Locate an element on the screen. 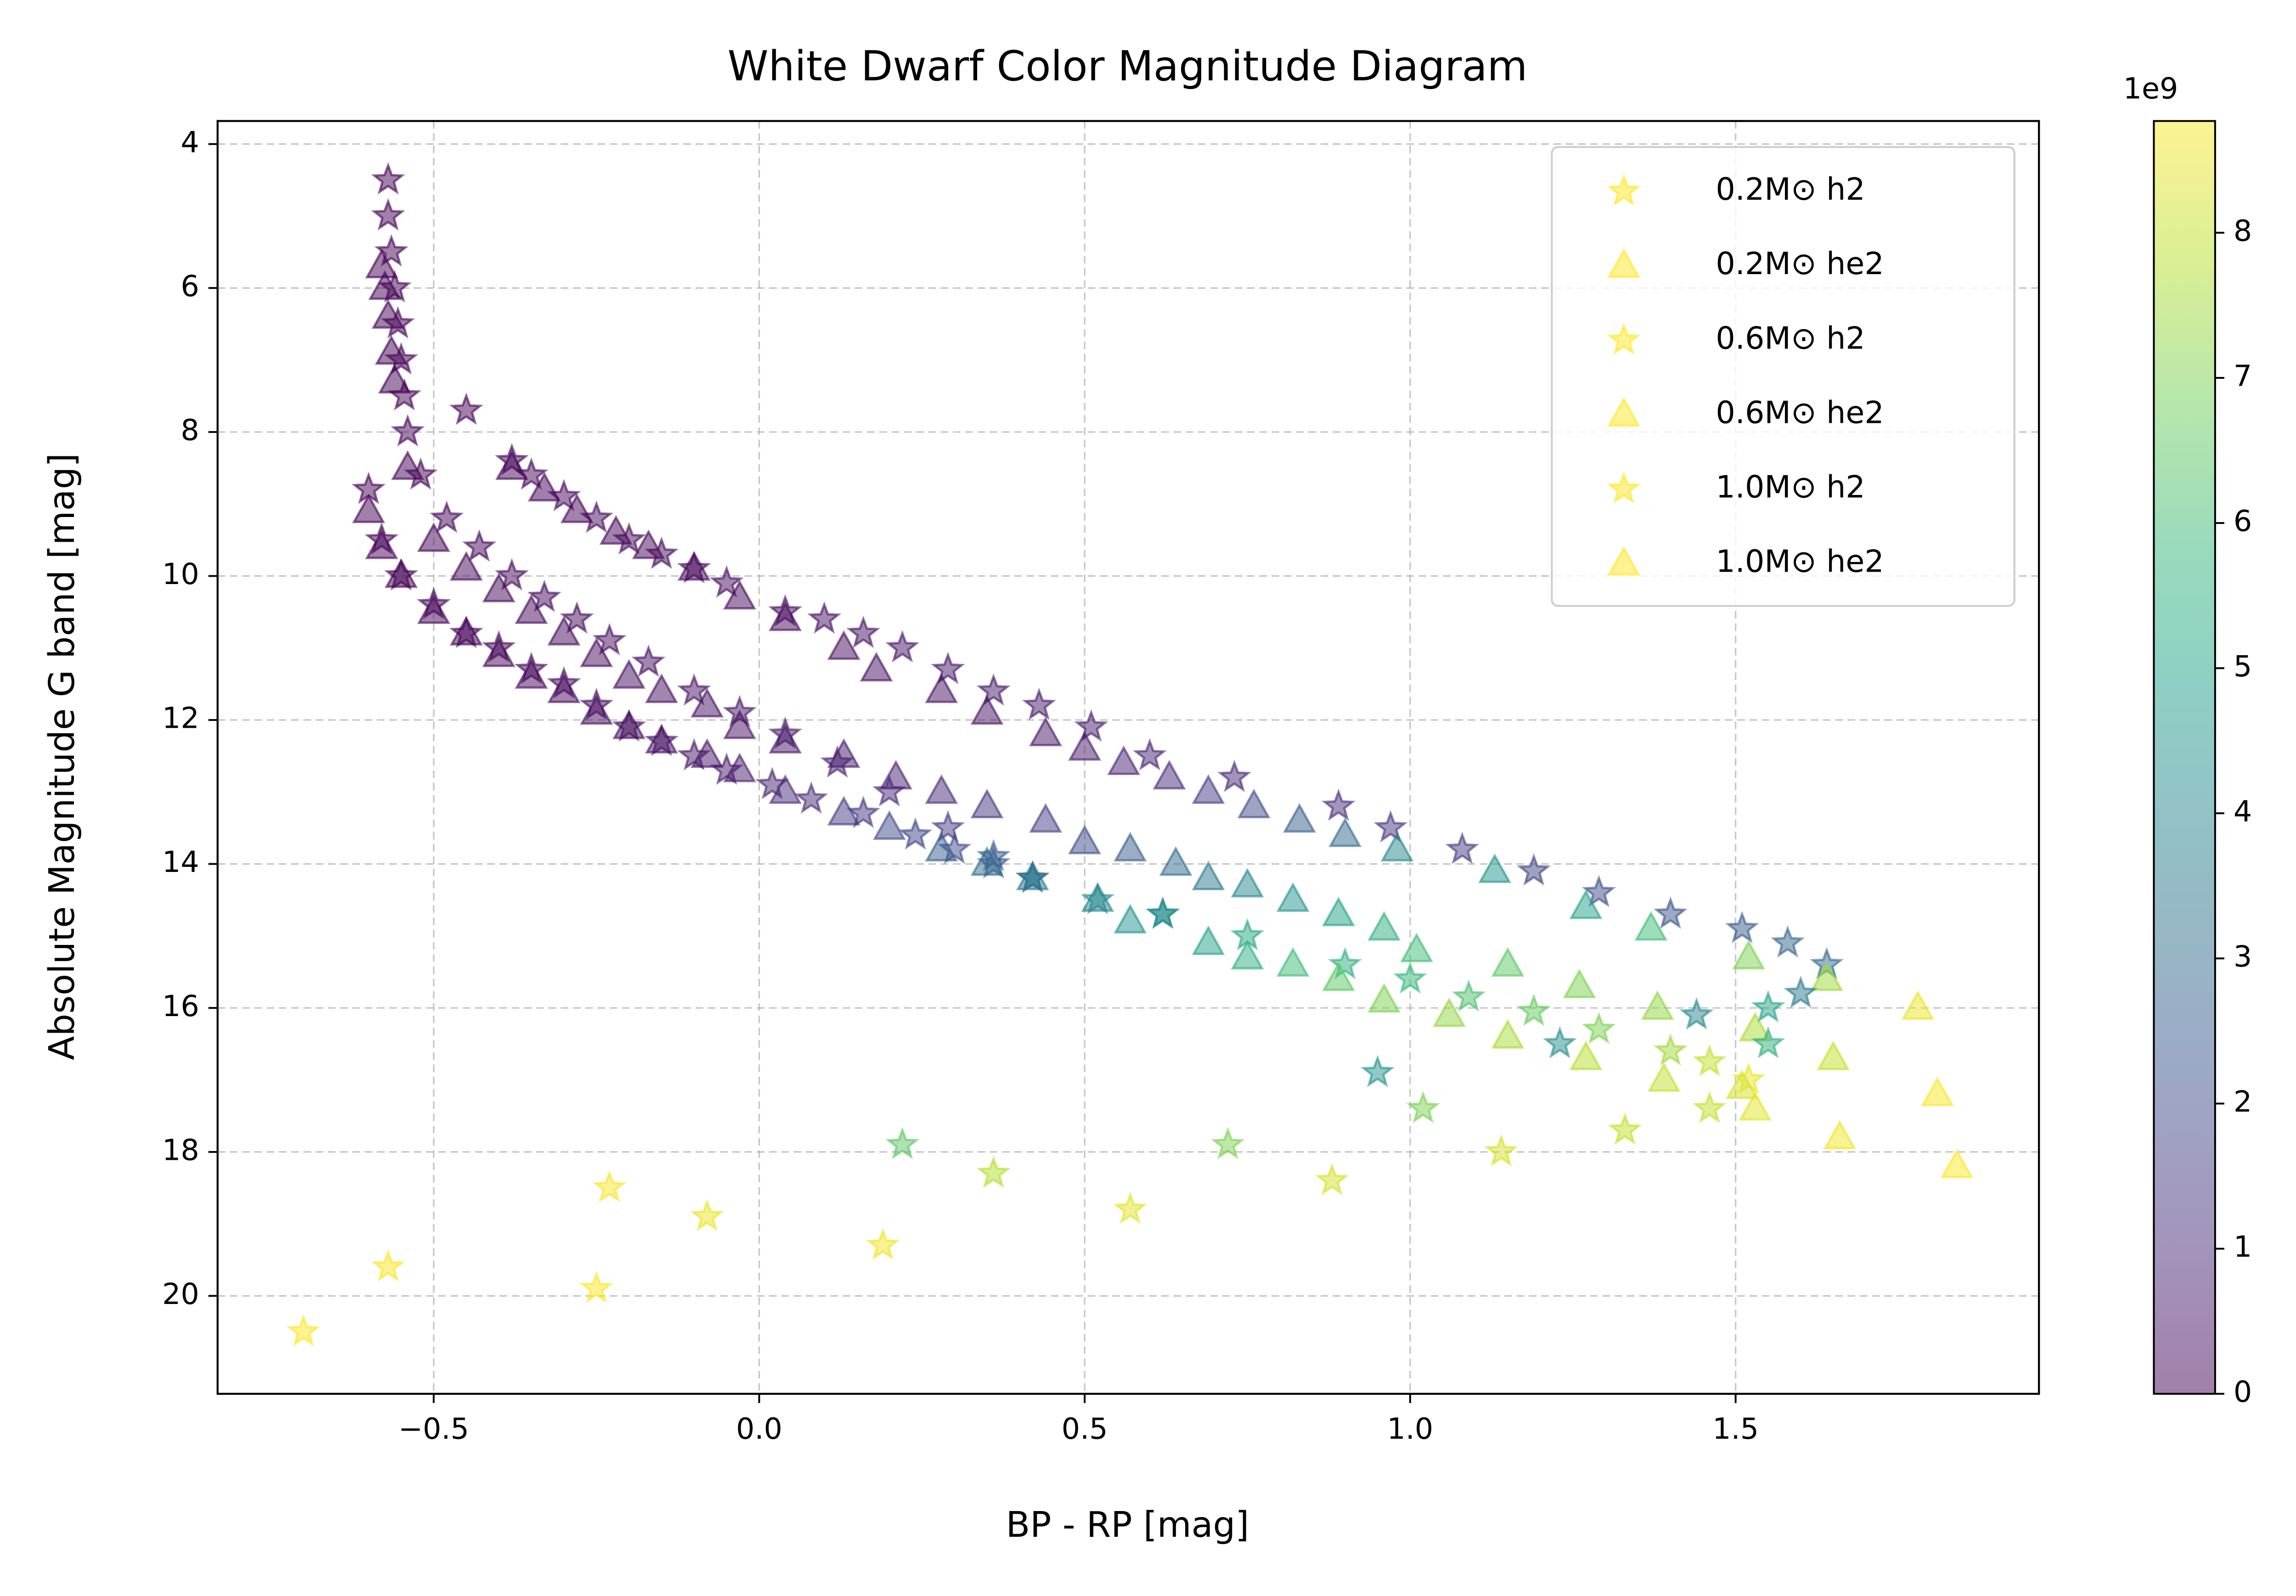 Image resolution: width=2296 pixels, height=1596 pixels. y-tick-label: 14 is located at coordinates (180, 862).